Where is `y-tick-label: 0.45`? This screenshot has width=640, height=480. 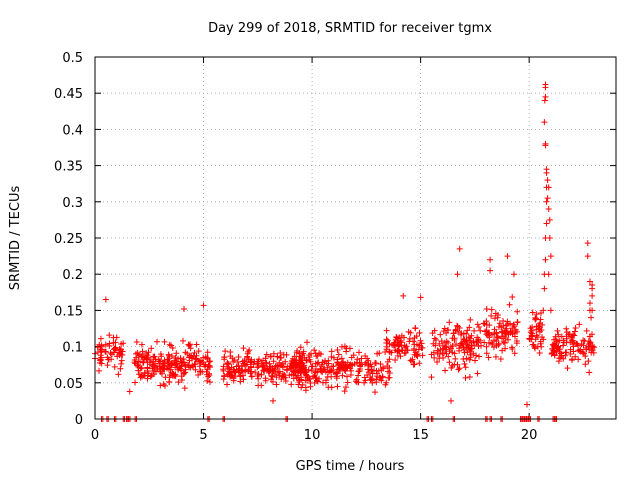 y-tick-label: 0.45 is located at coordinates (68, 94).